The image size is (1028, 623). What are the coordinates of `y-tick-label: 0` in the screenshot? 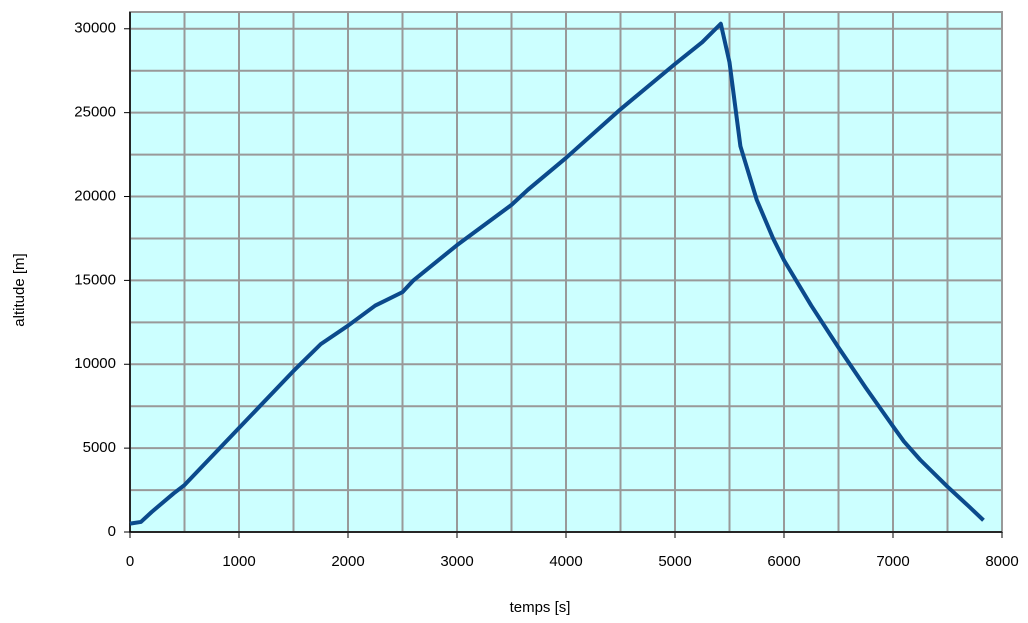 It's located at (112, 531).